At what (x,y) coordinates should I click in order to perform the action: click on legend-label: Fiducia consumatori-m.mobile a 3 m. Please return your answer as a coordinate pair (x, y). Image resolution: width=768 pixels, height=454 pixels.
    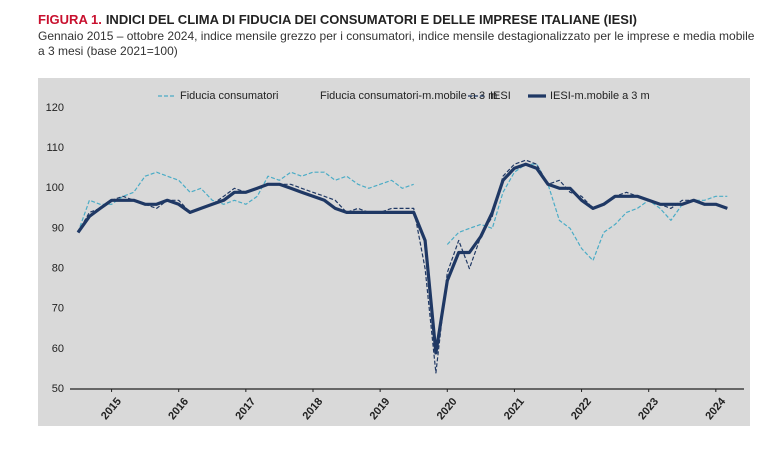
    Looking at the image, I should click on (408, 96).